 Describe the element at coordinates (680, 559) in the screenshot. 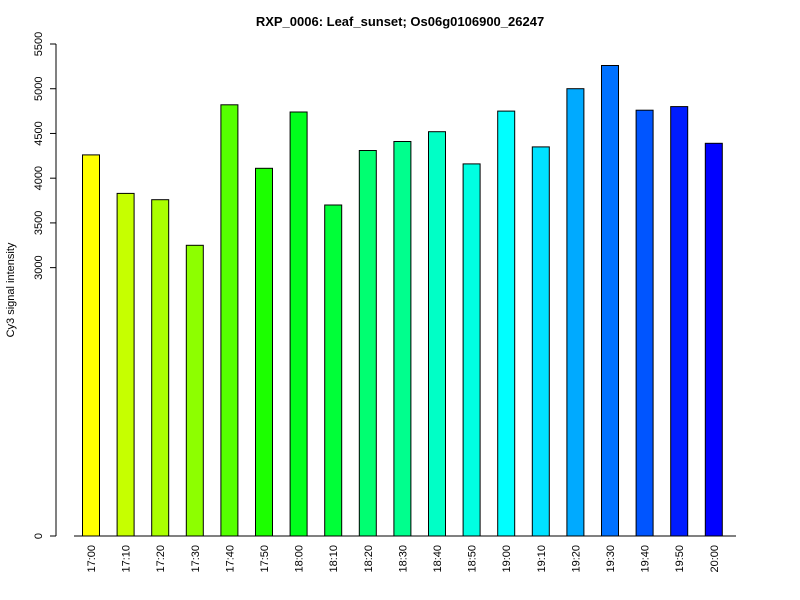

I see `x-tick-label: 19:50` at that location.